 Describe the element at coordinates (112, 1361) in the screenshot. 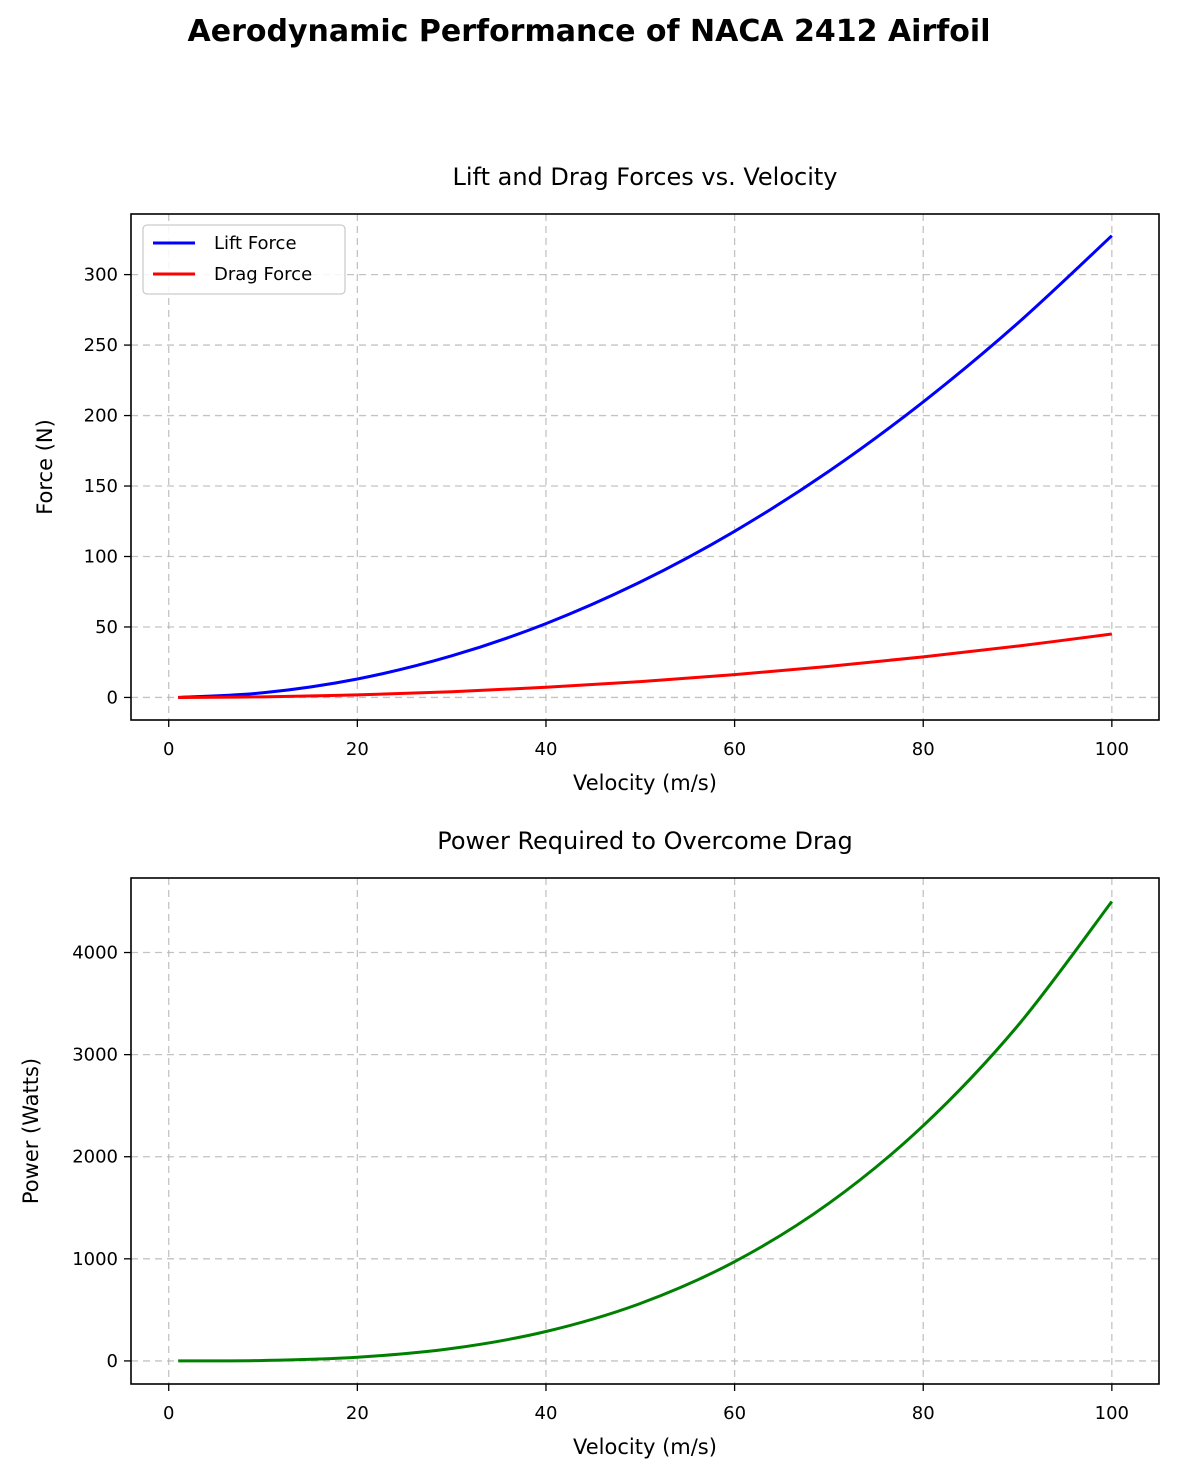

I see `chart2-y-tick-label: 0` at that location.